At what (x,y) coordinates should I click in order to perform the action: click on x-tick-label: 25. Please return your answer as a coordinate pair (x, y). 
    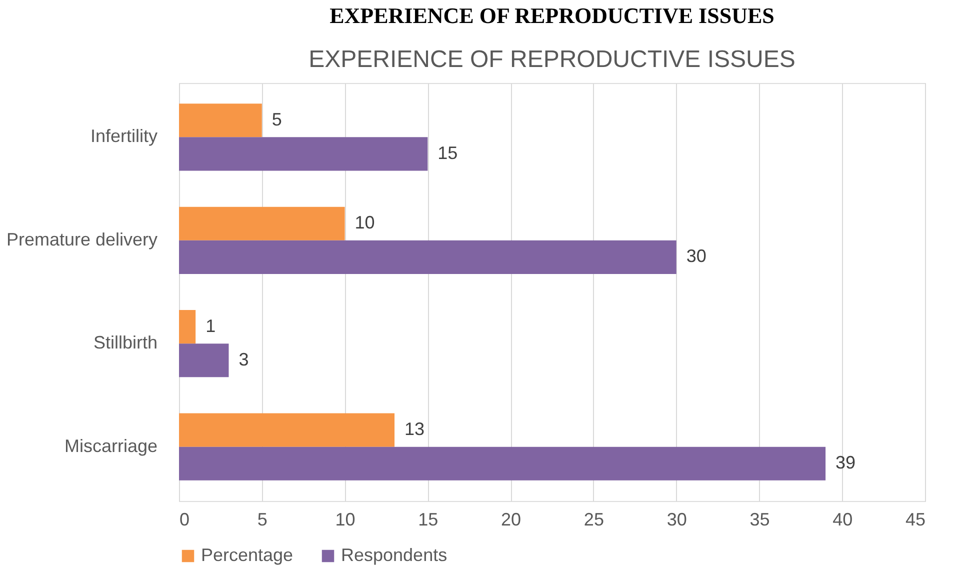
    Looking at the image, I should click on (594, 520).